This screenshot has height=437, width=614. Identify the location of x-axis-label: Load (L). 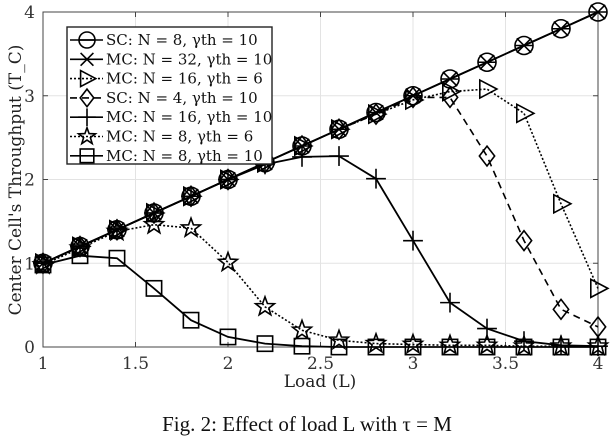
(320, 382).